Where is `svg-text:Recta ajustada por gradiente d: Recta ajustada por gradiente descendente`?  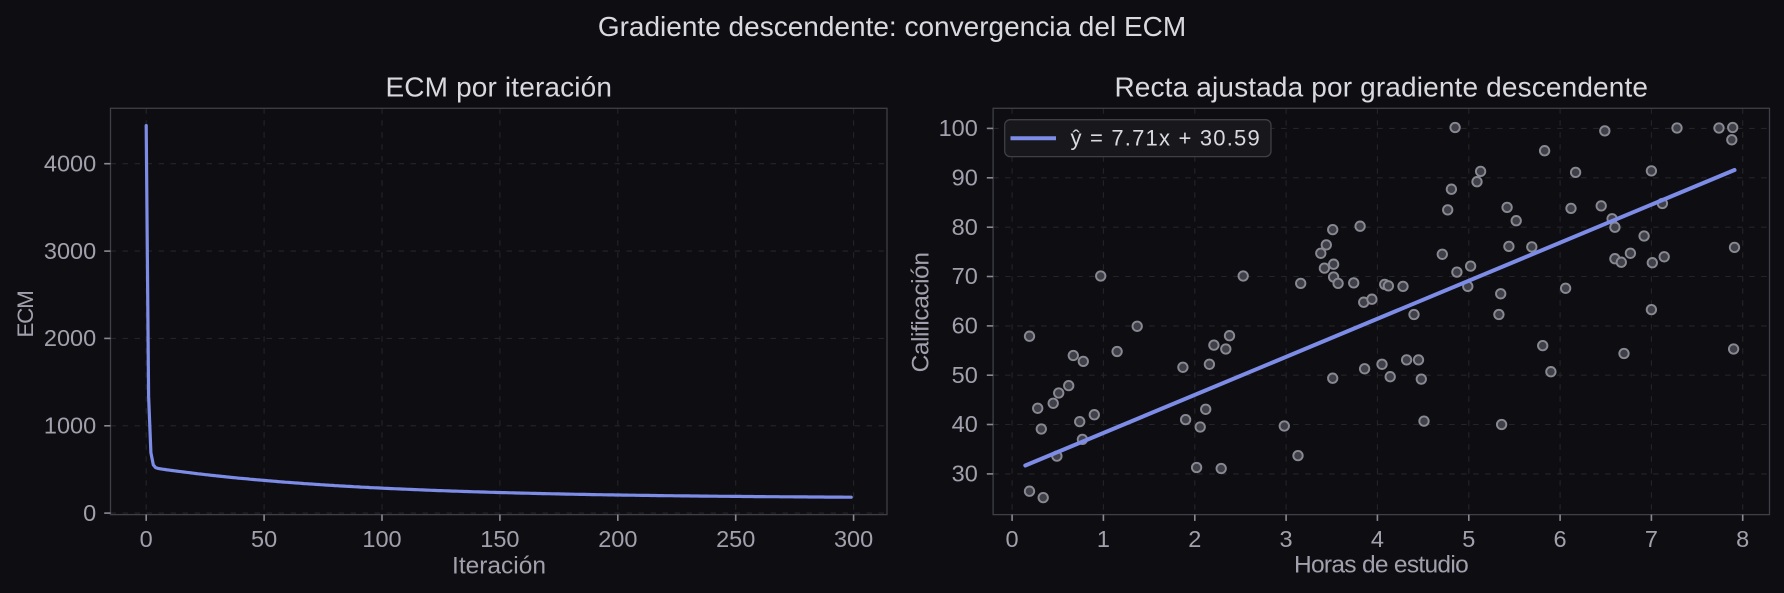
svg-text:Recta ajustada por gradiente d: Recta ajustada por gradiente descendente is located at coordinates (1381, 87).